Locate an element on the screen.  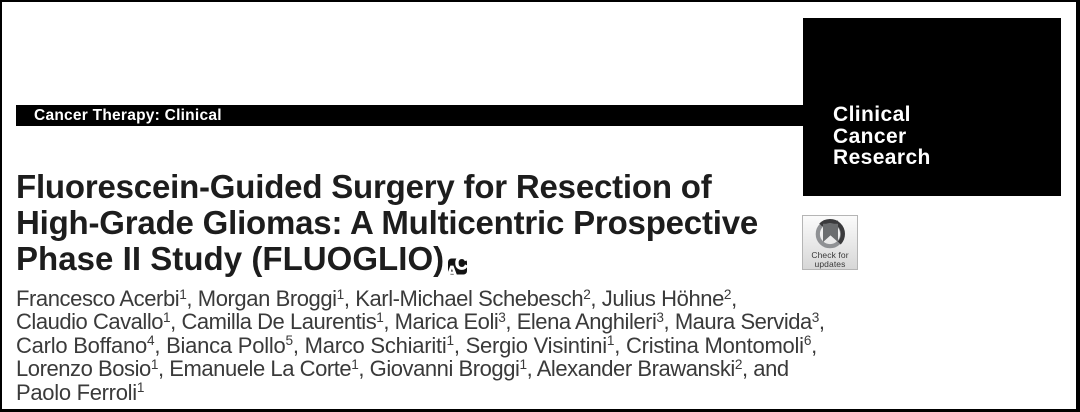
svg-text: C is located at coordinates (461, 265).